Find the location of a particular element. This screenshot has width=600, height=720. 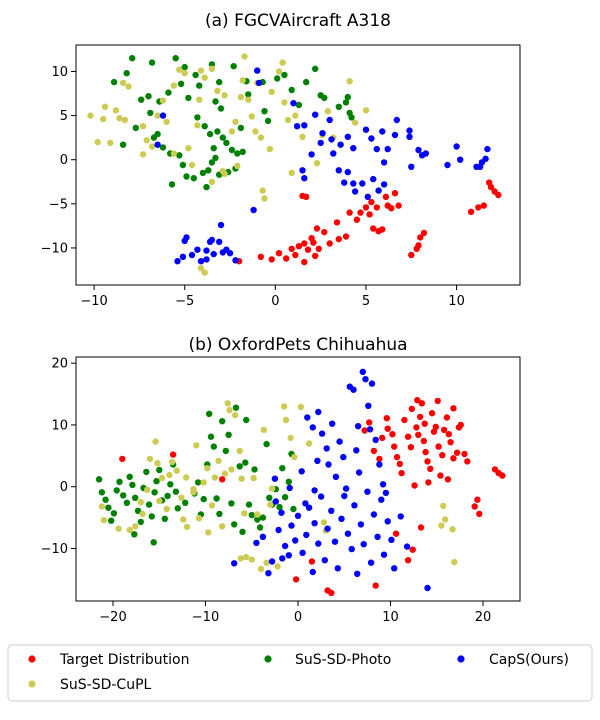

legend-label-target: Target Distribution is located at coordinates (124, 660).